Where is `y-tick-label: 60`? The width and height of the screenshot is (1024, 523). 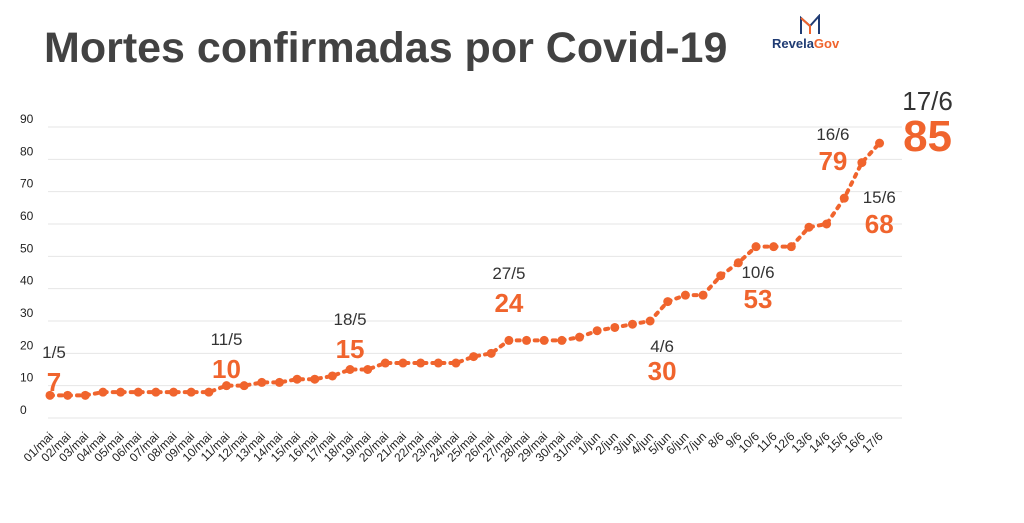
y-tick-label: 60 is located at coordinates (27, 216).